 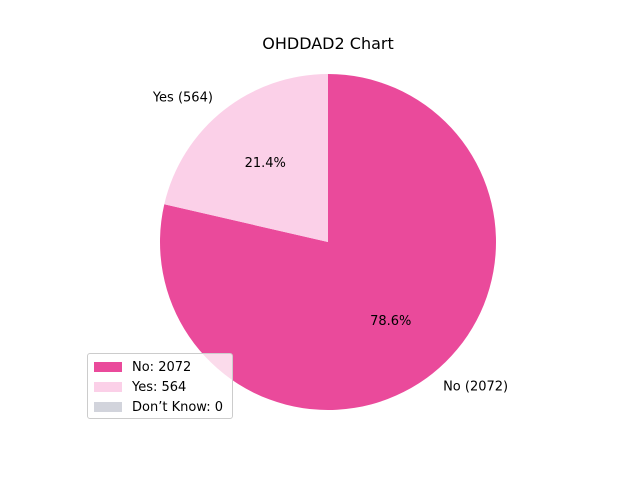 I want to click on chart-title: OHDDAD2 Chart, so click(x=327, y=43).